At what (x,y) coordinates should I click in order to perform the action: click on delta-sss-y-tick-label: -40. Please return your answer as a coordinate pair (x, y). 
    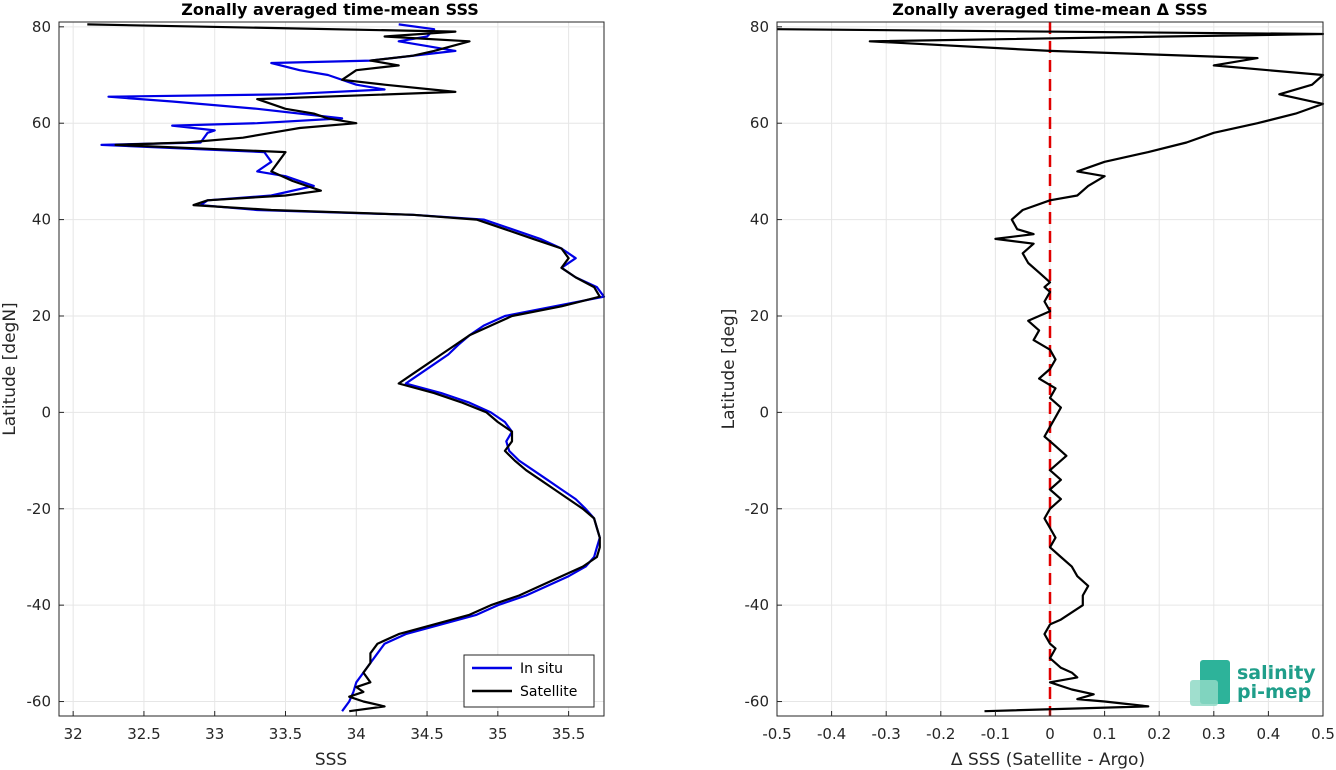
    Looking at the image, I should click on (757, 605).